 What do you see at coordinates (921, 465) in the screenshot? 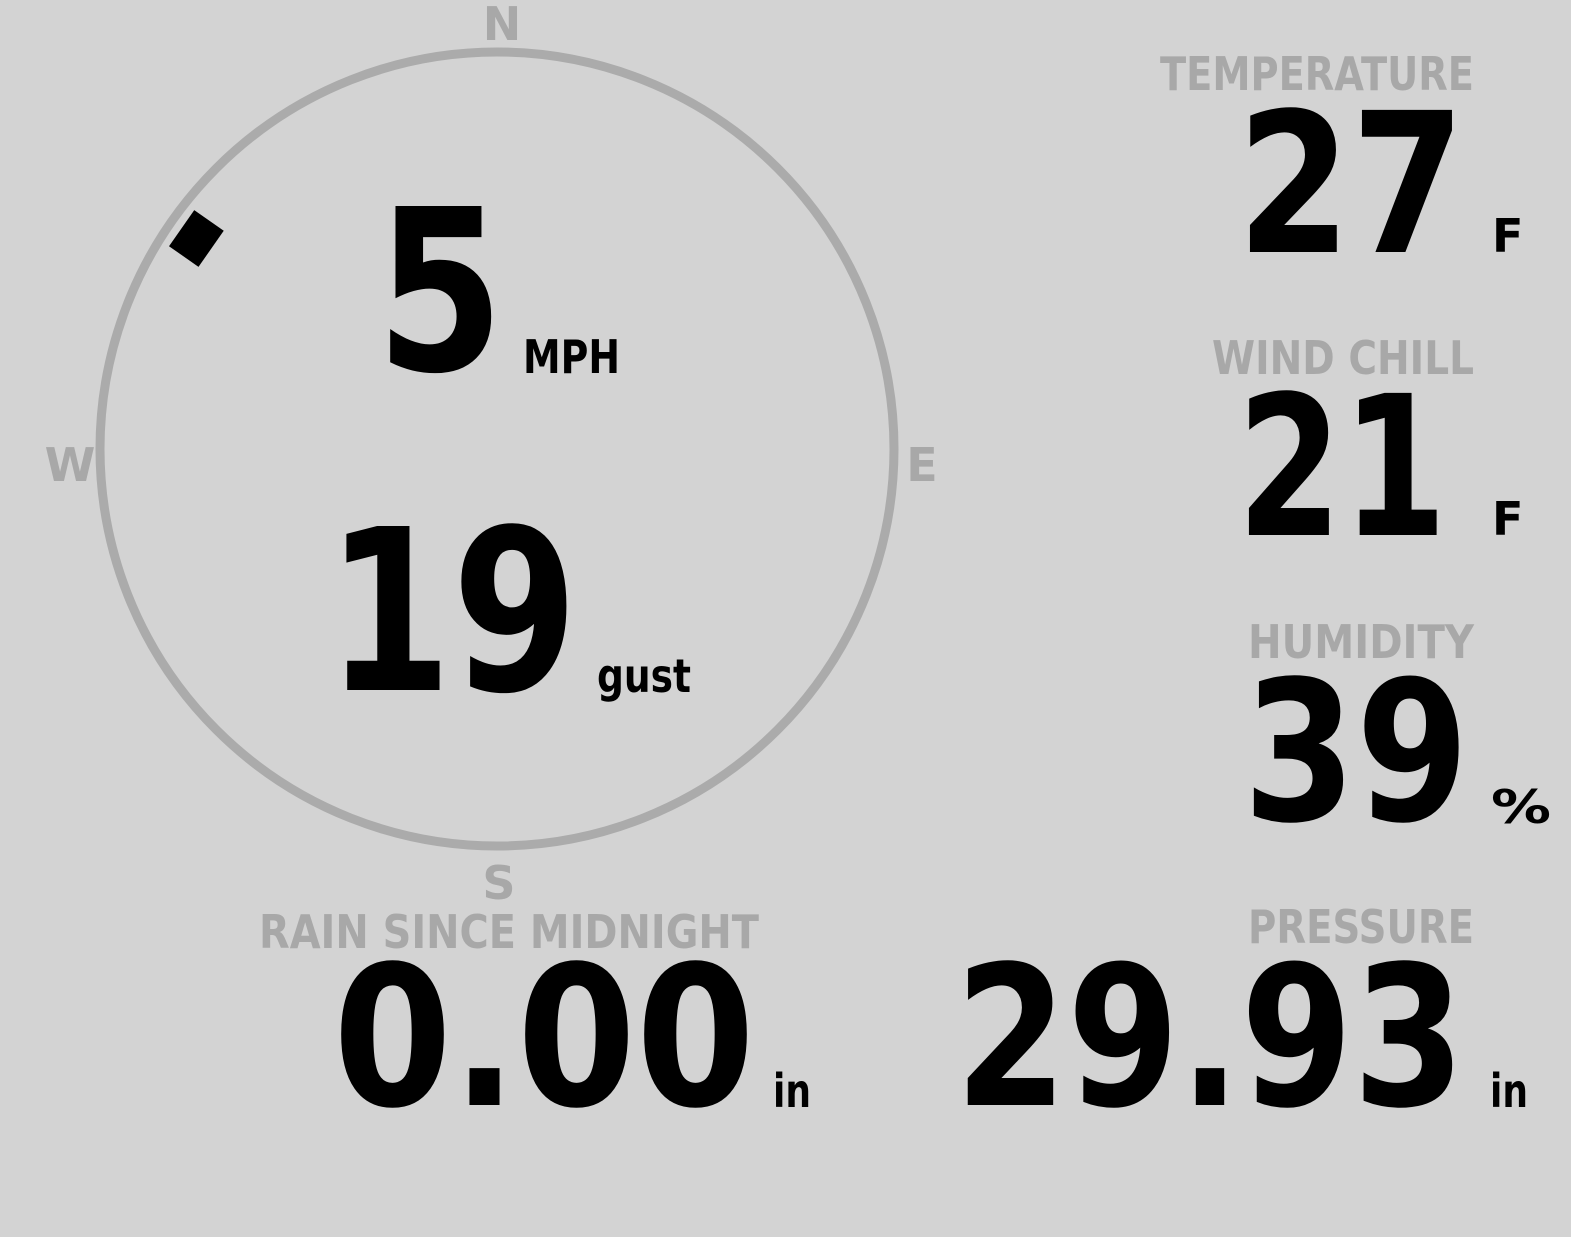
I see `compass-e: E` at bounding box center [921, 465].